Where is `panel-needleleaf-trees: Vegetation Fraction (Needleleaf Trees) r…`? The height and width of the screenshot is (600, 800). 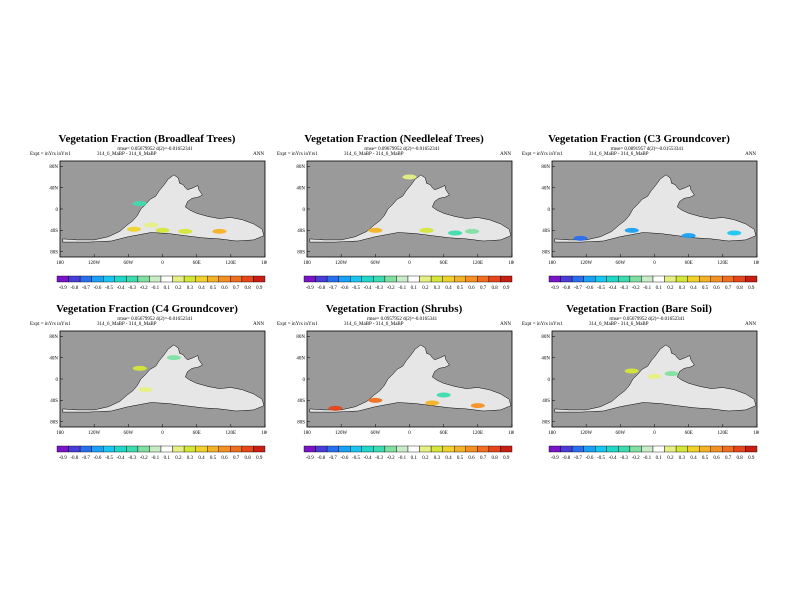 panel-needleleaf-trees: Vegetation Fraction (Needleleaf Trees) r… is located at coordinates (394, 223).